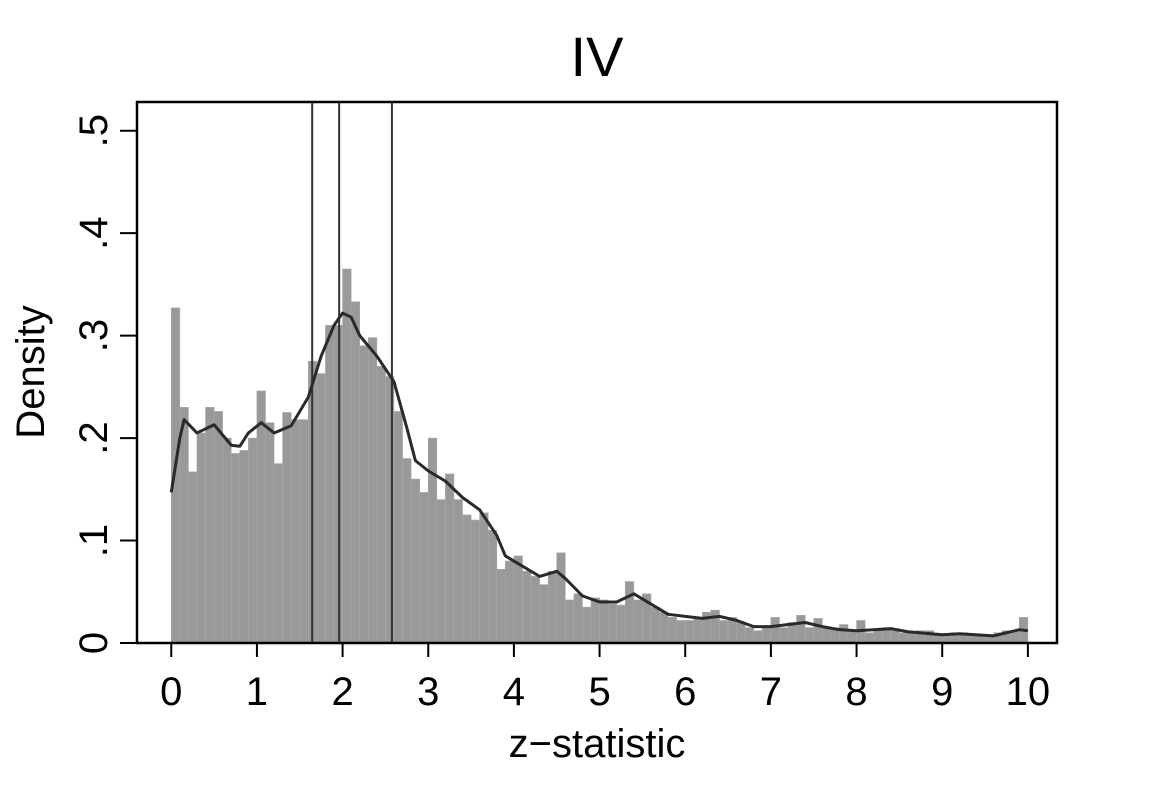 This screenshot has width=1164, height=796. Describe the element at coordinates (514, 692) in the screenshot. I see `x-tick-label: 4` at that location.